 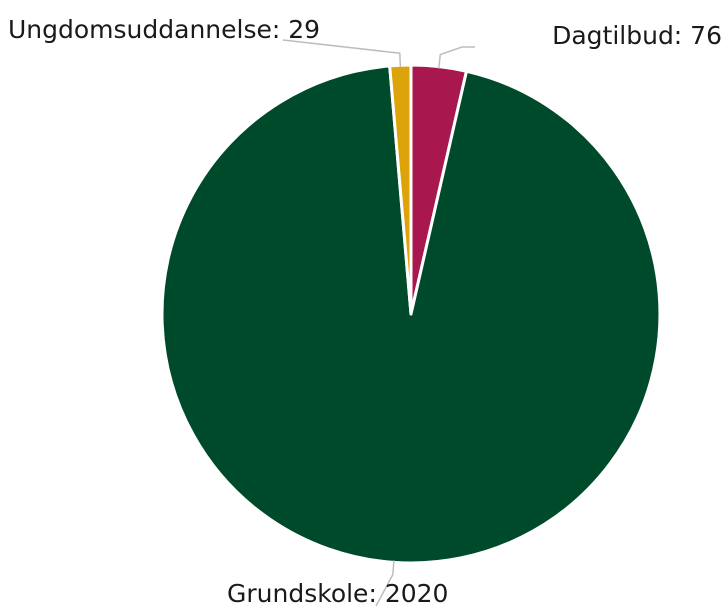 I want to click on label-ungdomsuddannelse: Ungdomsuddannelse: 29, so click(x=164, y=29).